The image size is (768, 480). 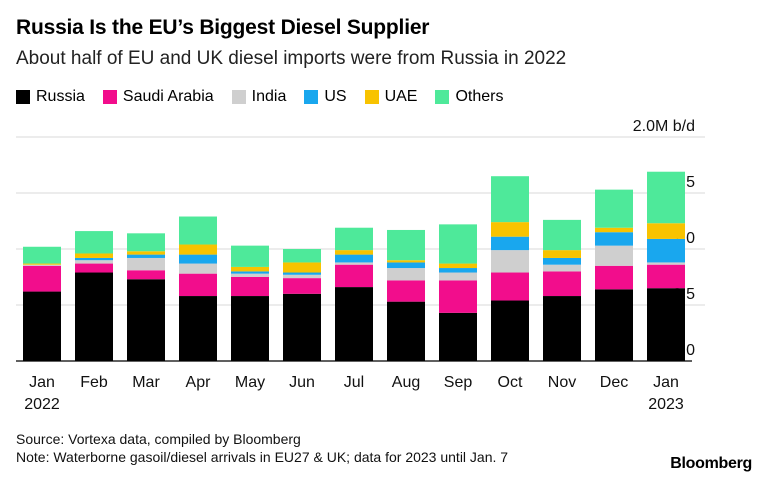 I want to click on x-tick-label: Dec, so click(x=614, y=382).